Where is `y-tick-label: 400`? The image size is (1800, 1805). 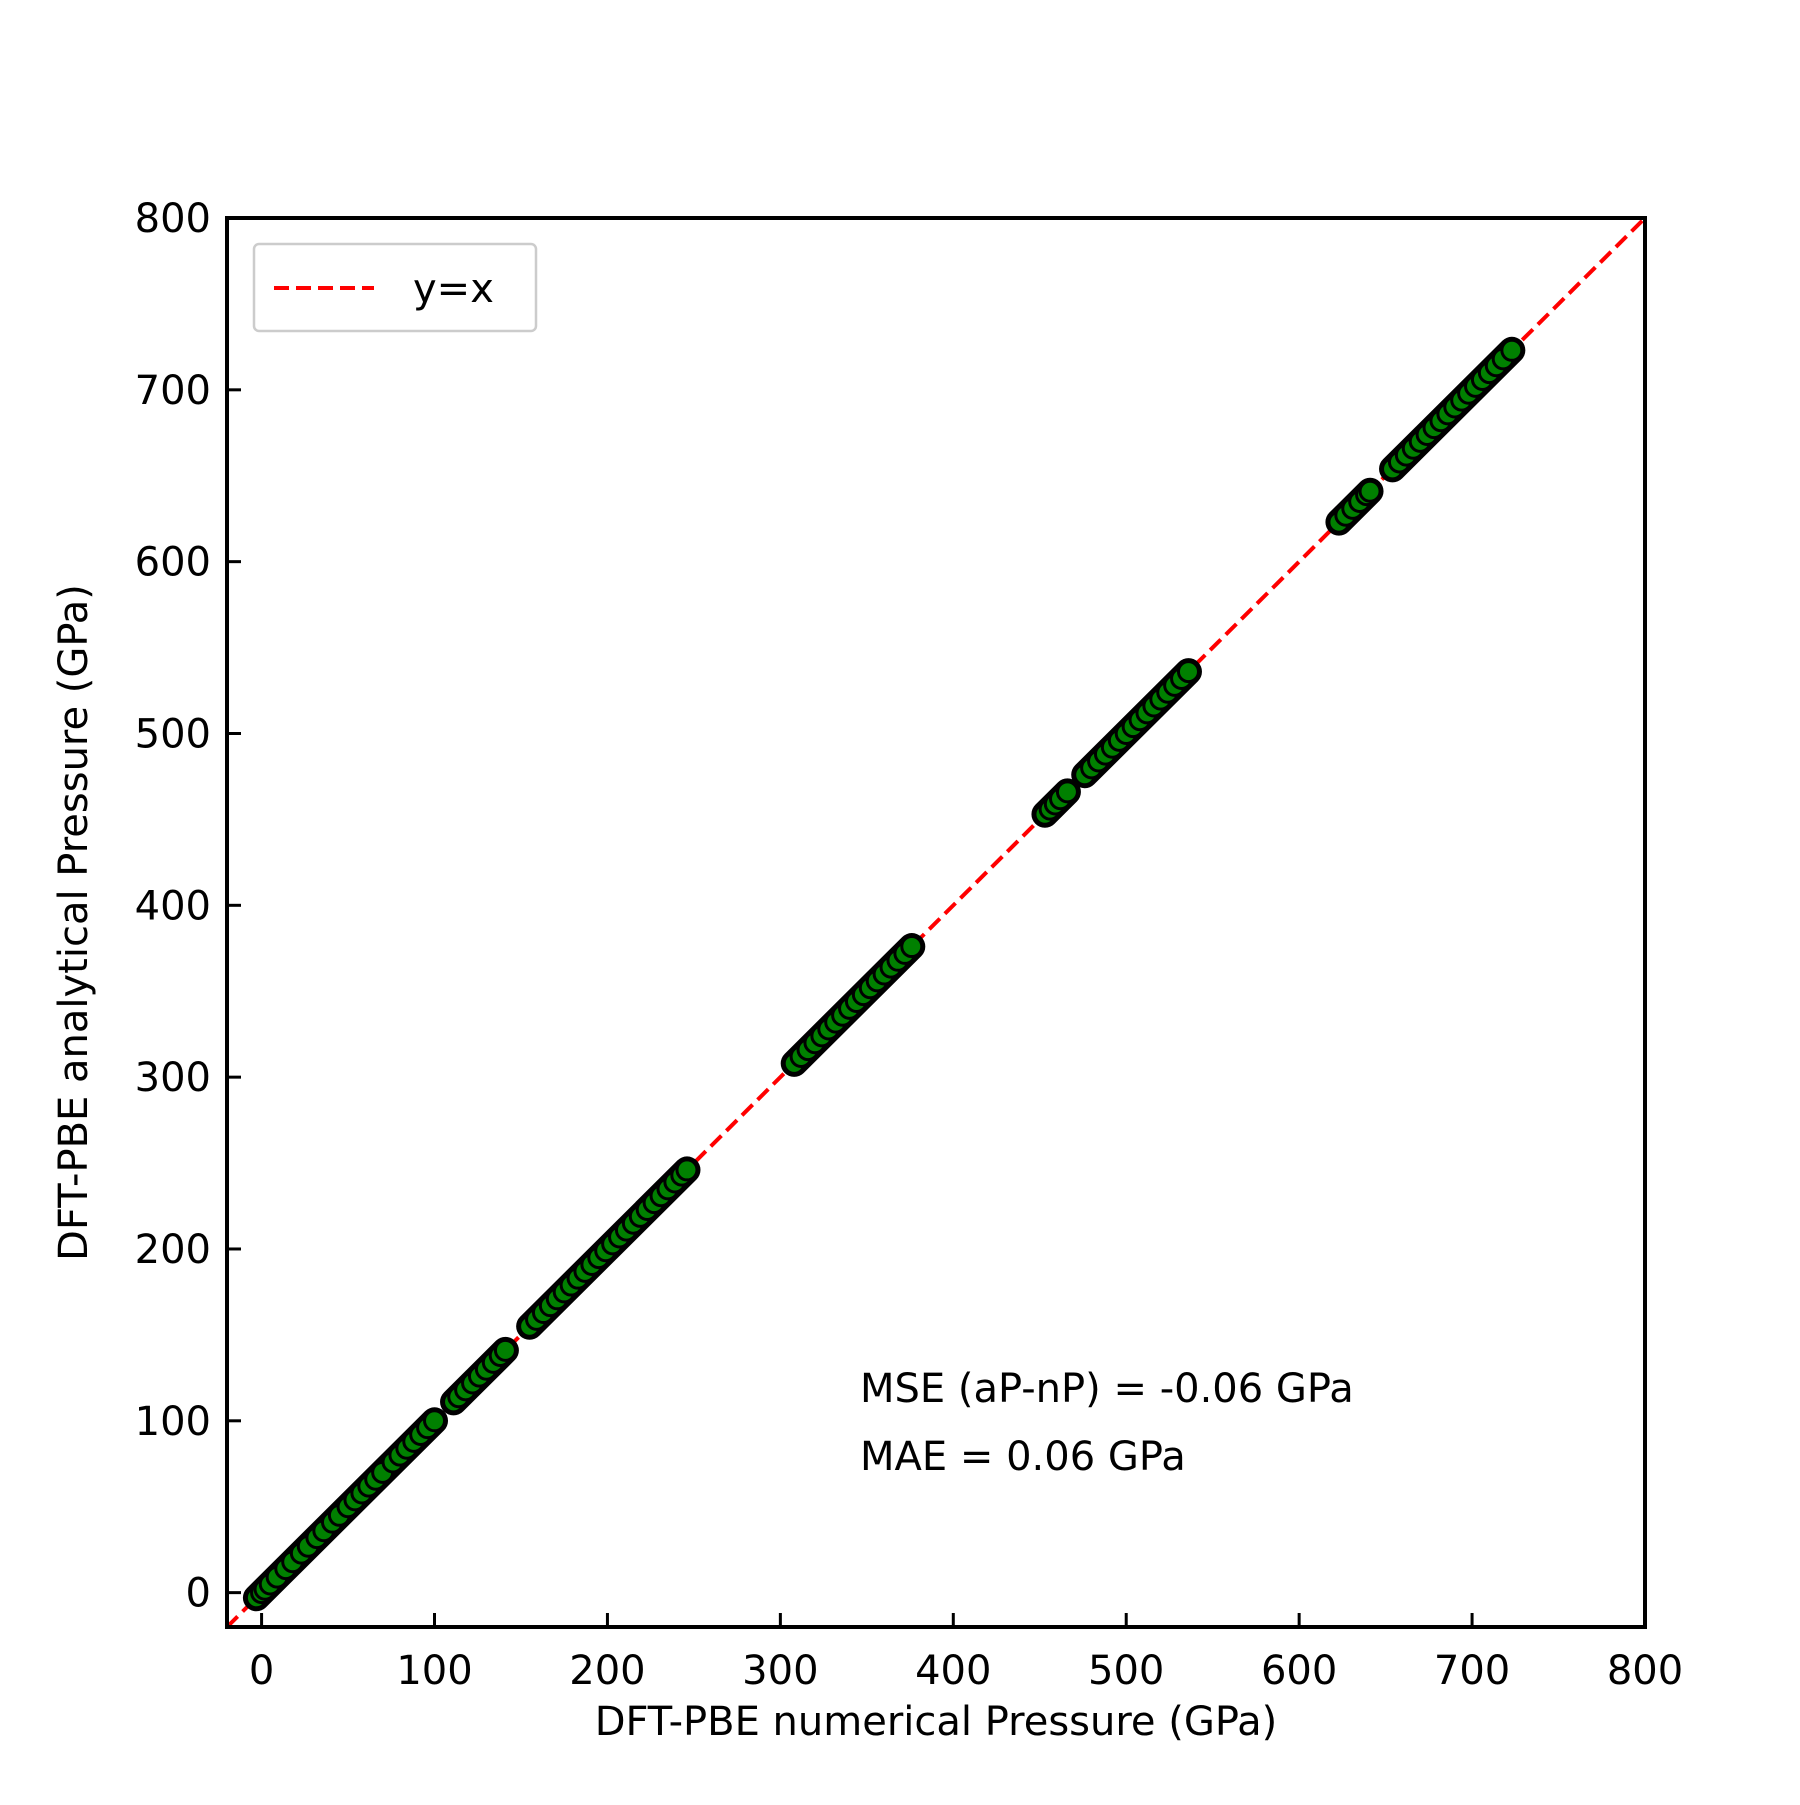
y-tick-label: 400 is located at coordinates (173, 906).